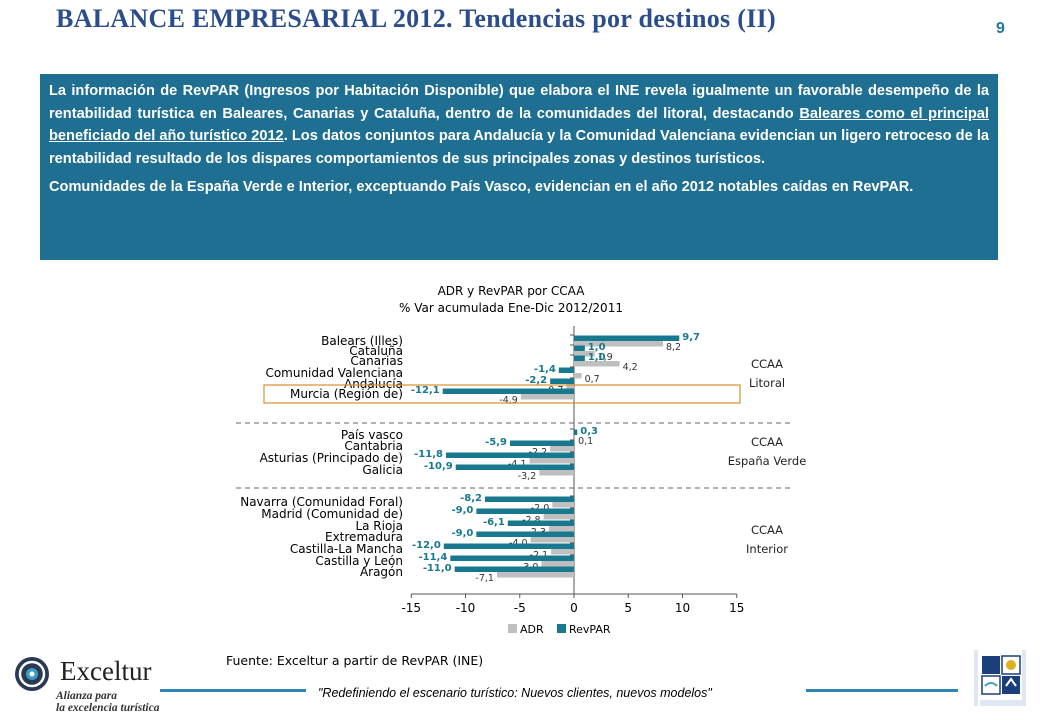 This screenshot has width=1040, height=720. Describe the element at coordinates (428, 454) in the screenshot. I see `revpar-data-label: -11,8` at that location.